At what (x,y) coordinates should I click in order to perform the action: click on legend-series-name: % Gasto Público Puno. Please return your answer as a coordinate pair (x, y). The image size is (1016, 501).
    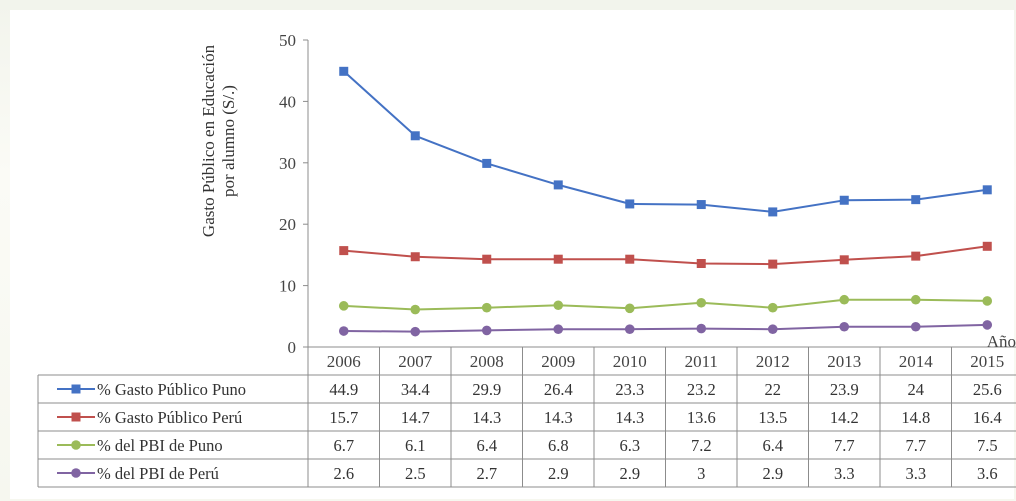
    Looking at the image, I should click on (171, 389).